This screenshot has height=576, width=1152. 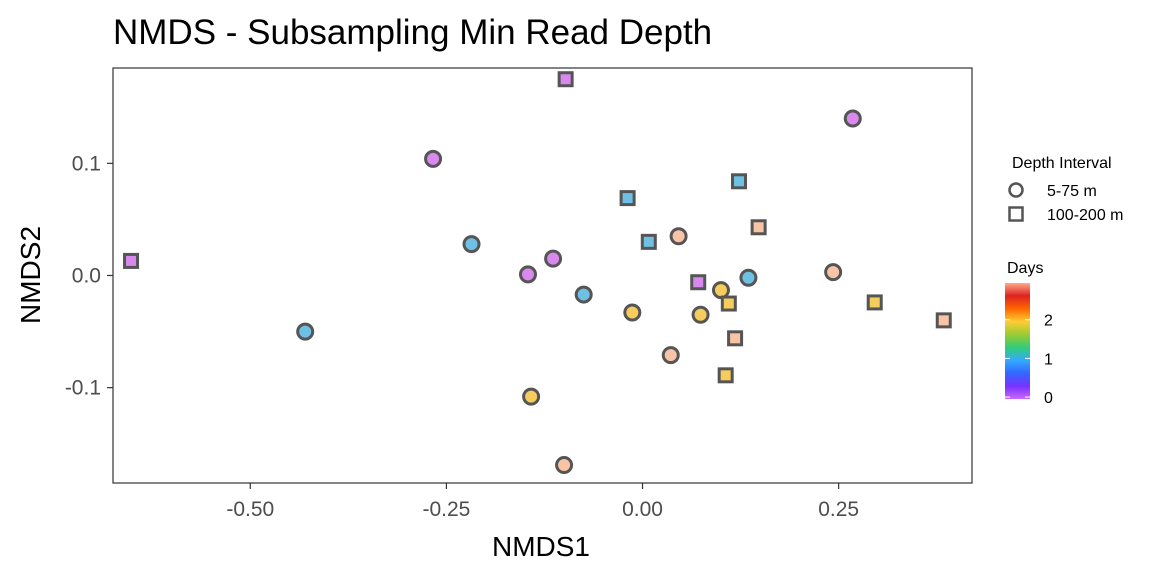 I want to click on days-legend: Days 0 1 2, so click(x=1029, y=333).